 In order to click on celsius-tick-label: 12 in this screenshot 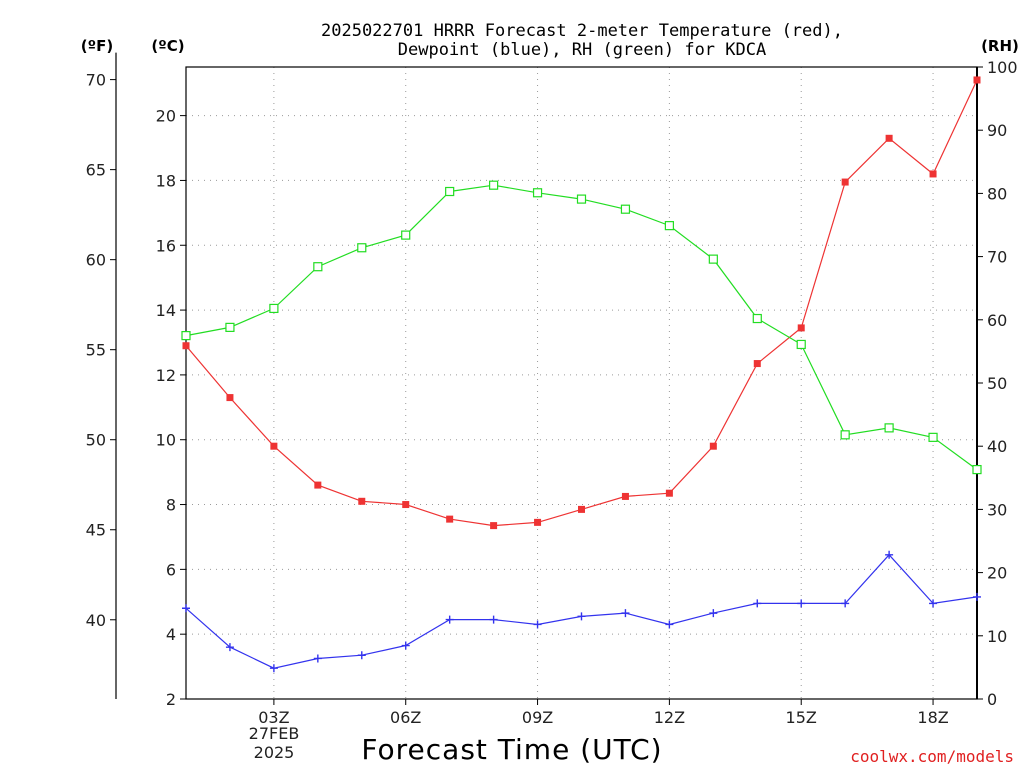, I will do `click(166, 375)`.